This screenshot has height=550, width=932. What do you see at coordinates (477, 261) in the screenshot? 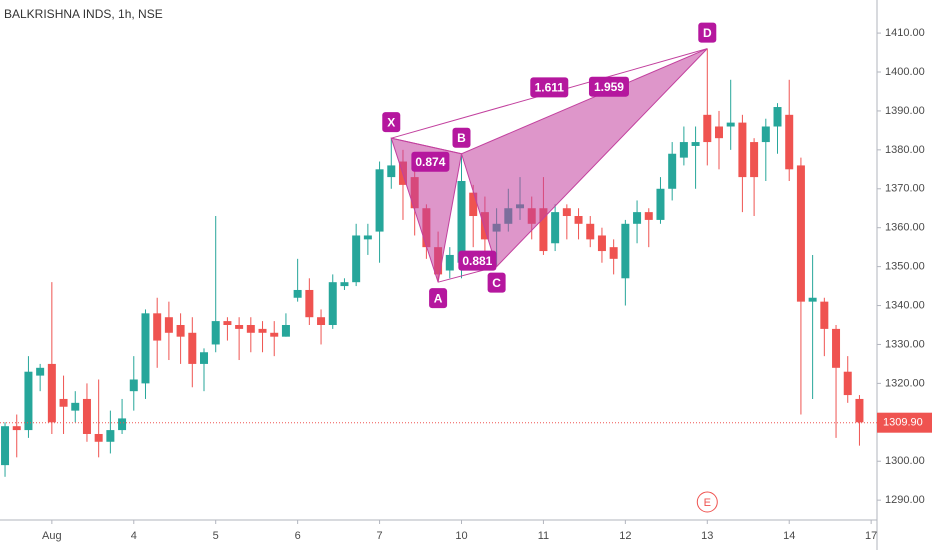
I see `pattern-ratio: 0.881` at bounding box center [477, 261].